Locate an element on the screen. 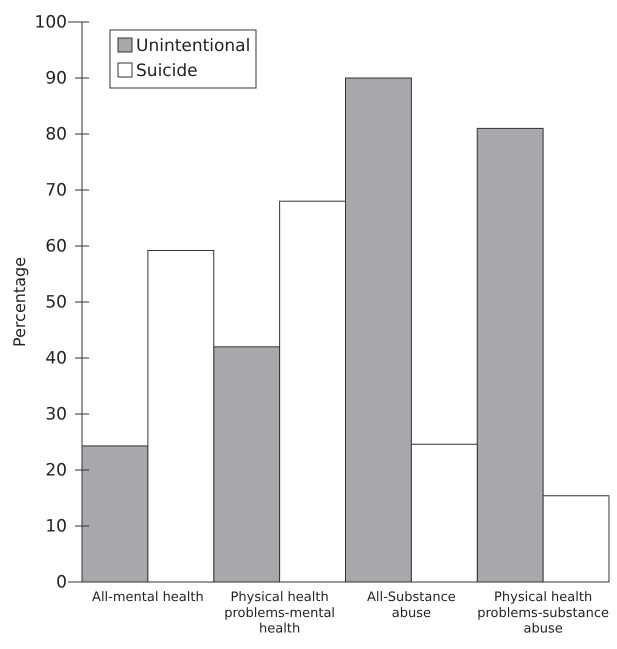  y-tick-label: 50 is located at coordinates (56, 302).